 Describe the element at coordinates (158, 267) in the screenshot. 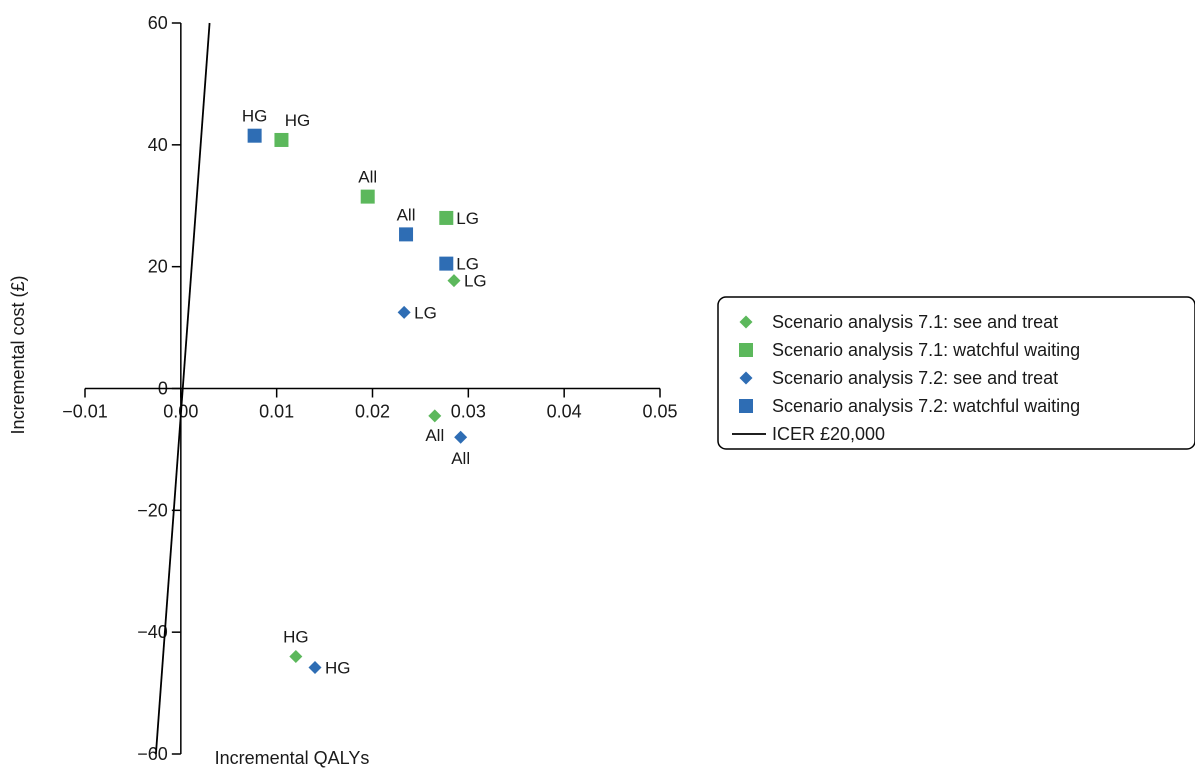

I see `y-tick-label: 20` at that location.